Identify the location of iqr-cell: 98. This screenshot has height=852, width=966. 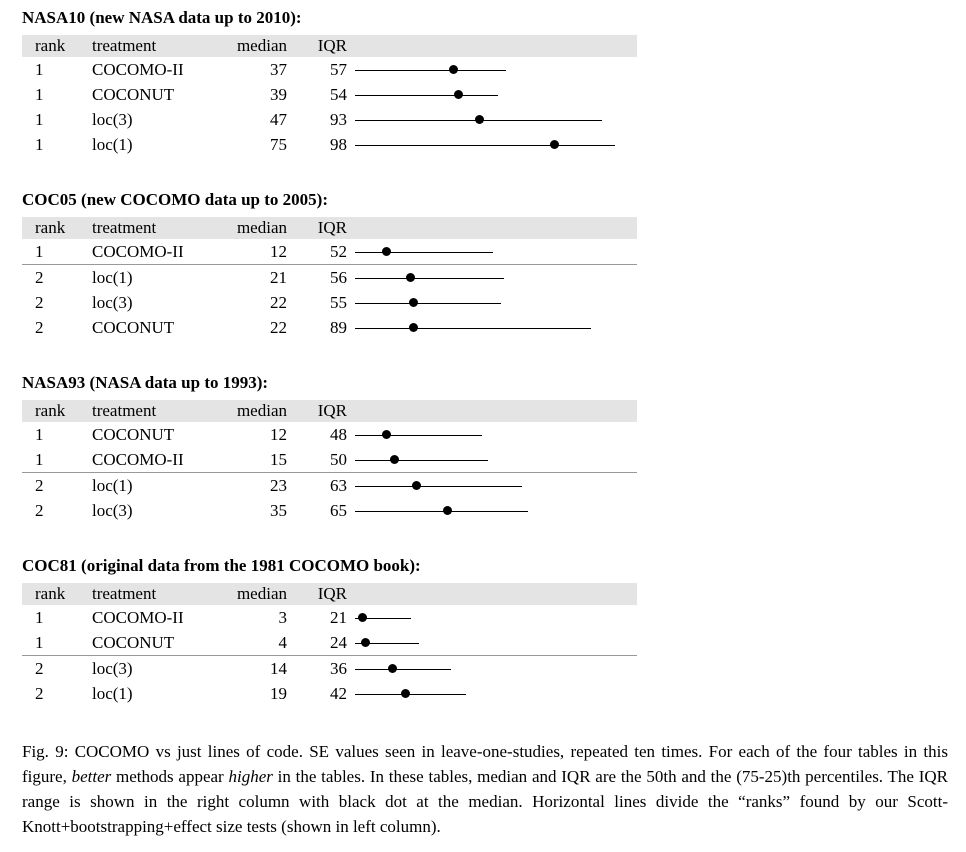
(338, 144).